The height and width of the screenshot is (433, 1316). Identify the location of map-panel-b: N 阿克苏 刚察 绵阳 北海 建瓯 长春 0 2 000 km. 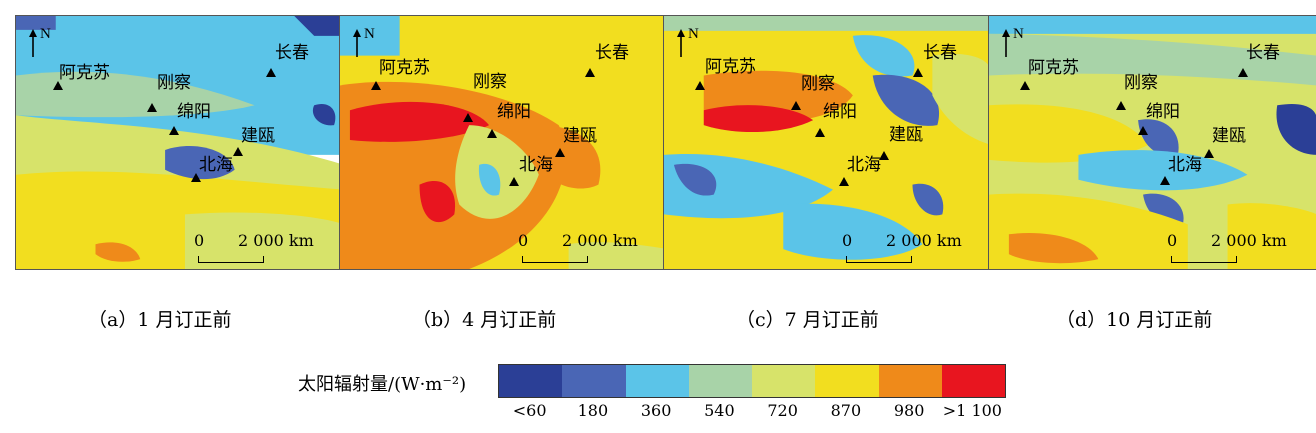
(504, 142).